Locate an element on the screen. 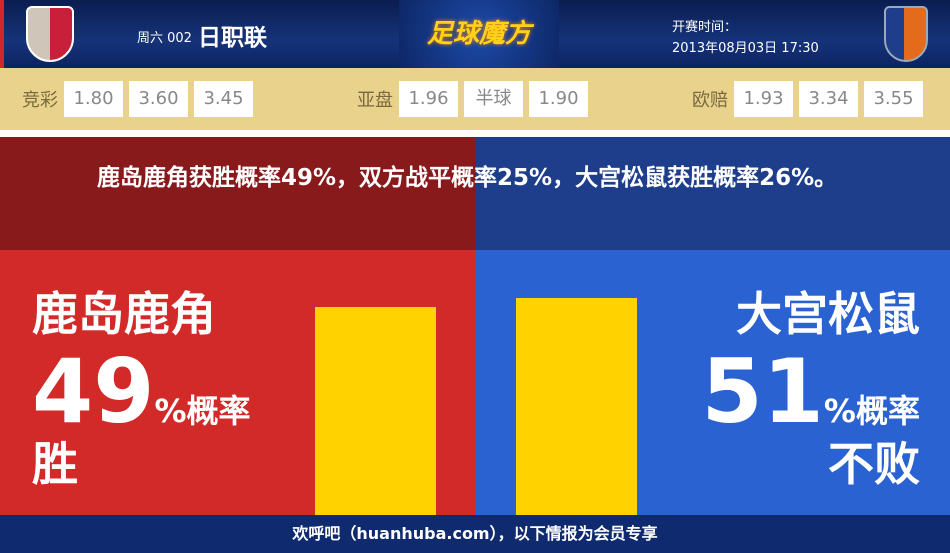 The width and height of the screenshot is (950, 553). kickoff: 开赛时间： 2013年08月03日 17:30 is located at coordinates (745, 38).